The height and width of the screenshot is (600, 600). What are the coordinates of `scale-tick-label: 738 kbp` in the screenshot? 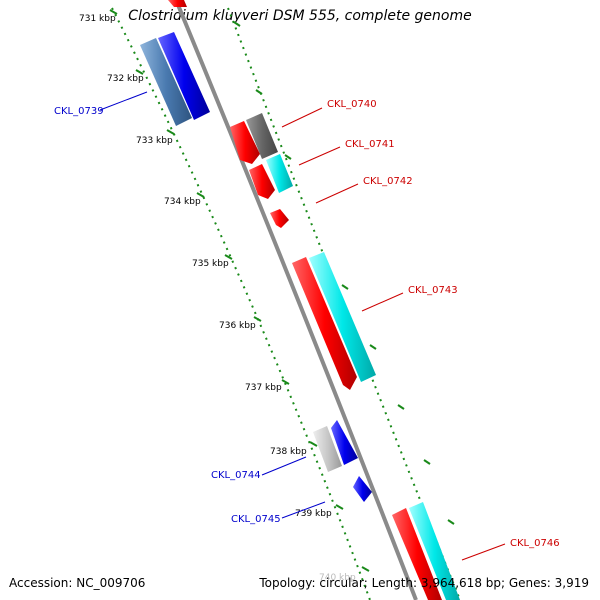 It's located at (288, 452).